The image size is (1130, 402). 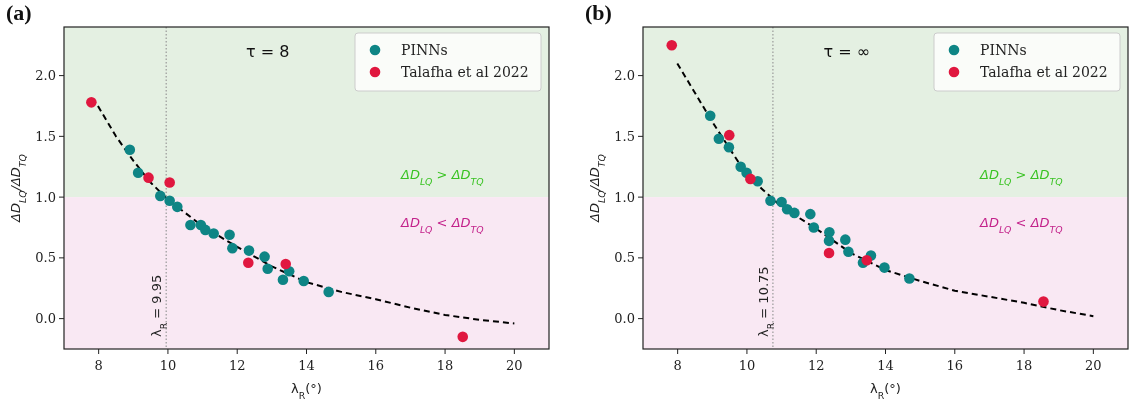 I want to click on chart-title: (a), so click(x=19, y=12).